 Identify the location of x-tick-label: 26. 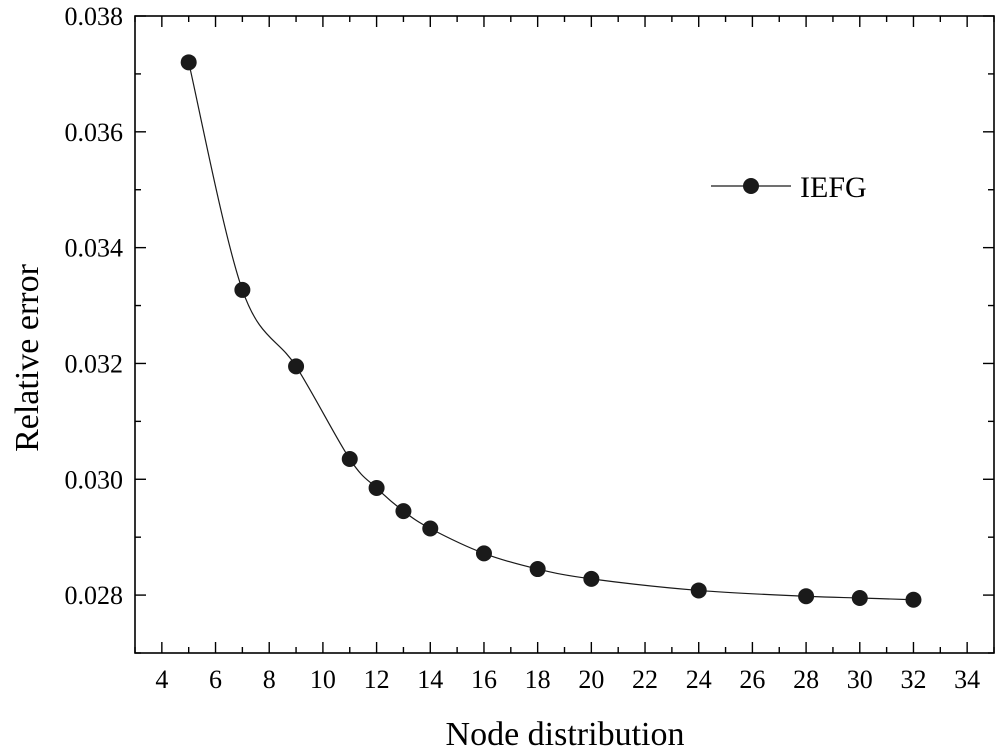
(752, 679).